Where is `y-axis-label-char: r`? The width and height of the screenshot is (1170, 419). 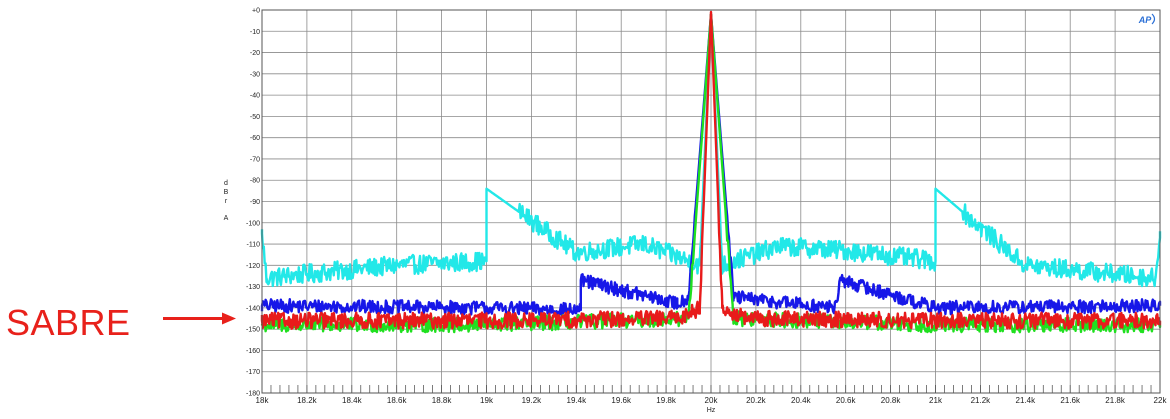
y-axis-label-char: r is located at coordinates (226, 201).